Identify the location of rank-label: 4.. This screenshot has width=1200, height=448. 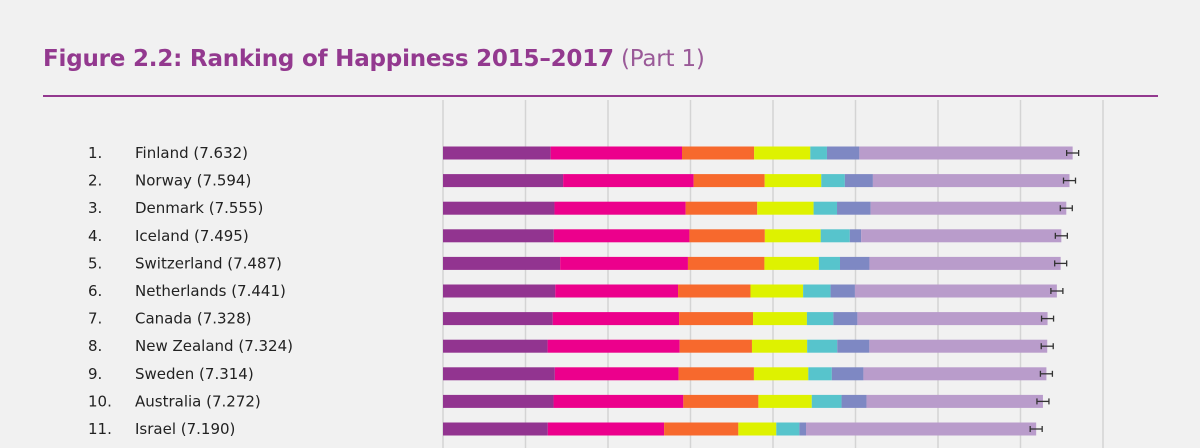
(95, 236).